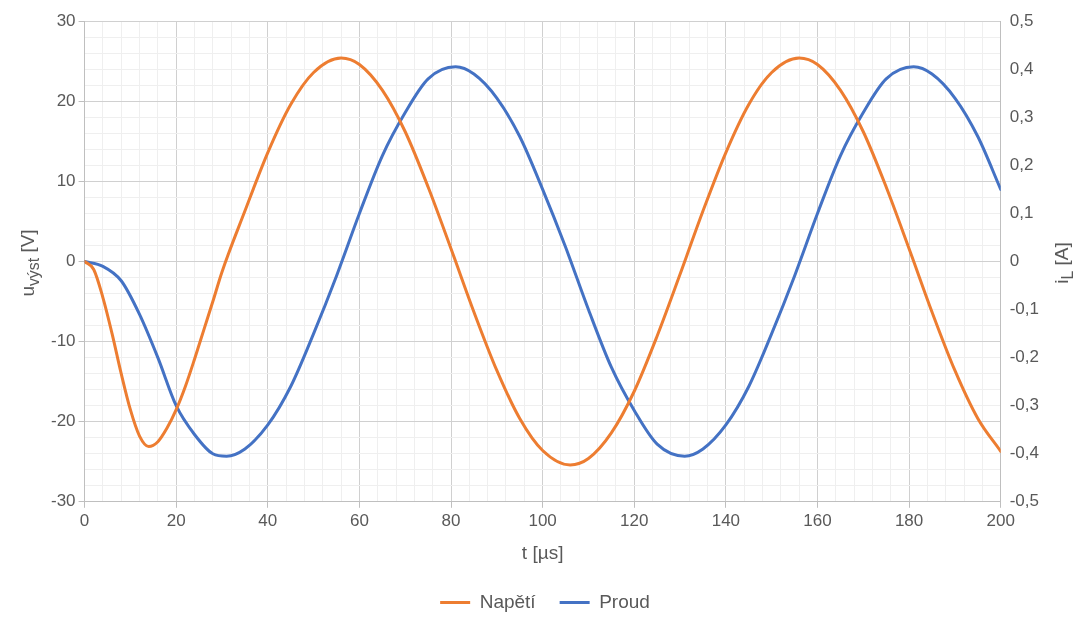 Image resolution: width=1090 pixels, height=635 pixels. I want to click on y2-tick-label: -0,5, so click(1024, 501).